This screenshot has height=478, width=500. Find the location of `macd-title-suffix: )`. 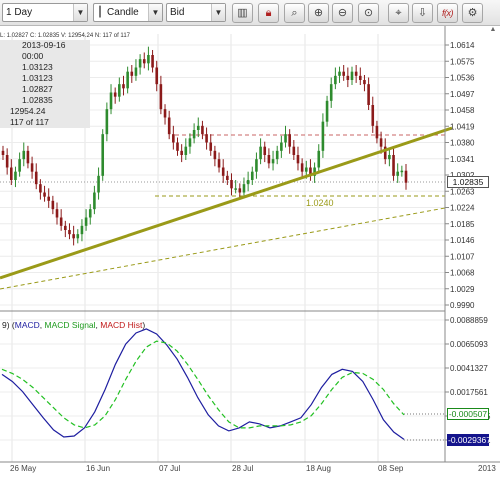

macd-title-suffix: ) is located at coordinates (144, 325).